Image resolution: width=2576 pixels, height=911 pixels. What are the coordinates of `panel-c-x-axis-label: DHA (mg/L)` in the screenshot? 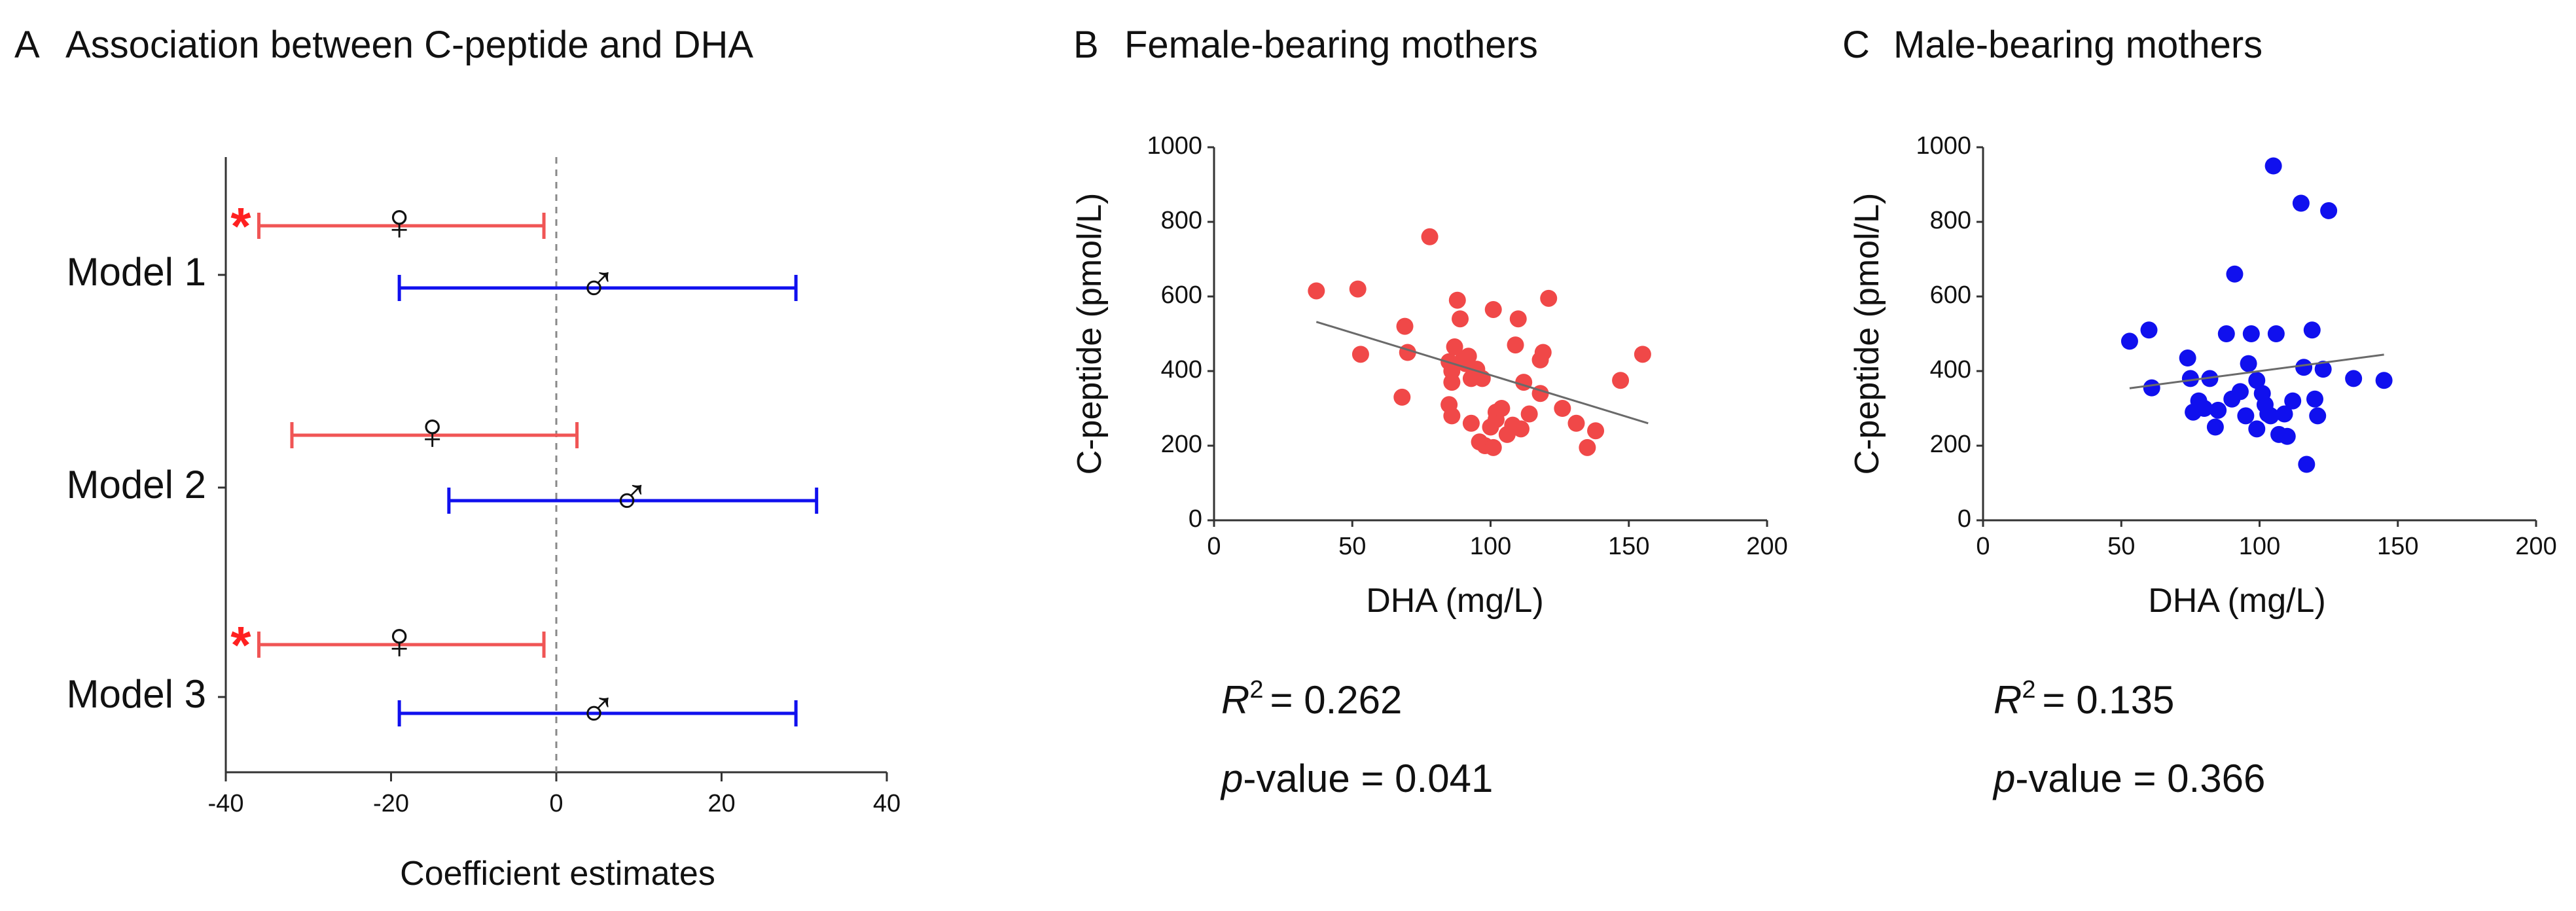 It's located at (2237, 601).